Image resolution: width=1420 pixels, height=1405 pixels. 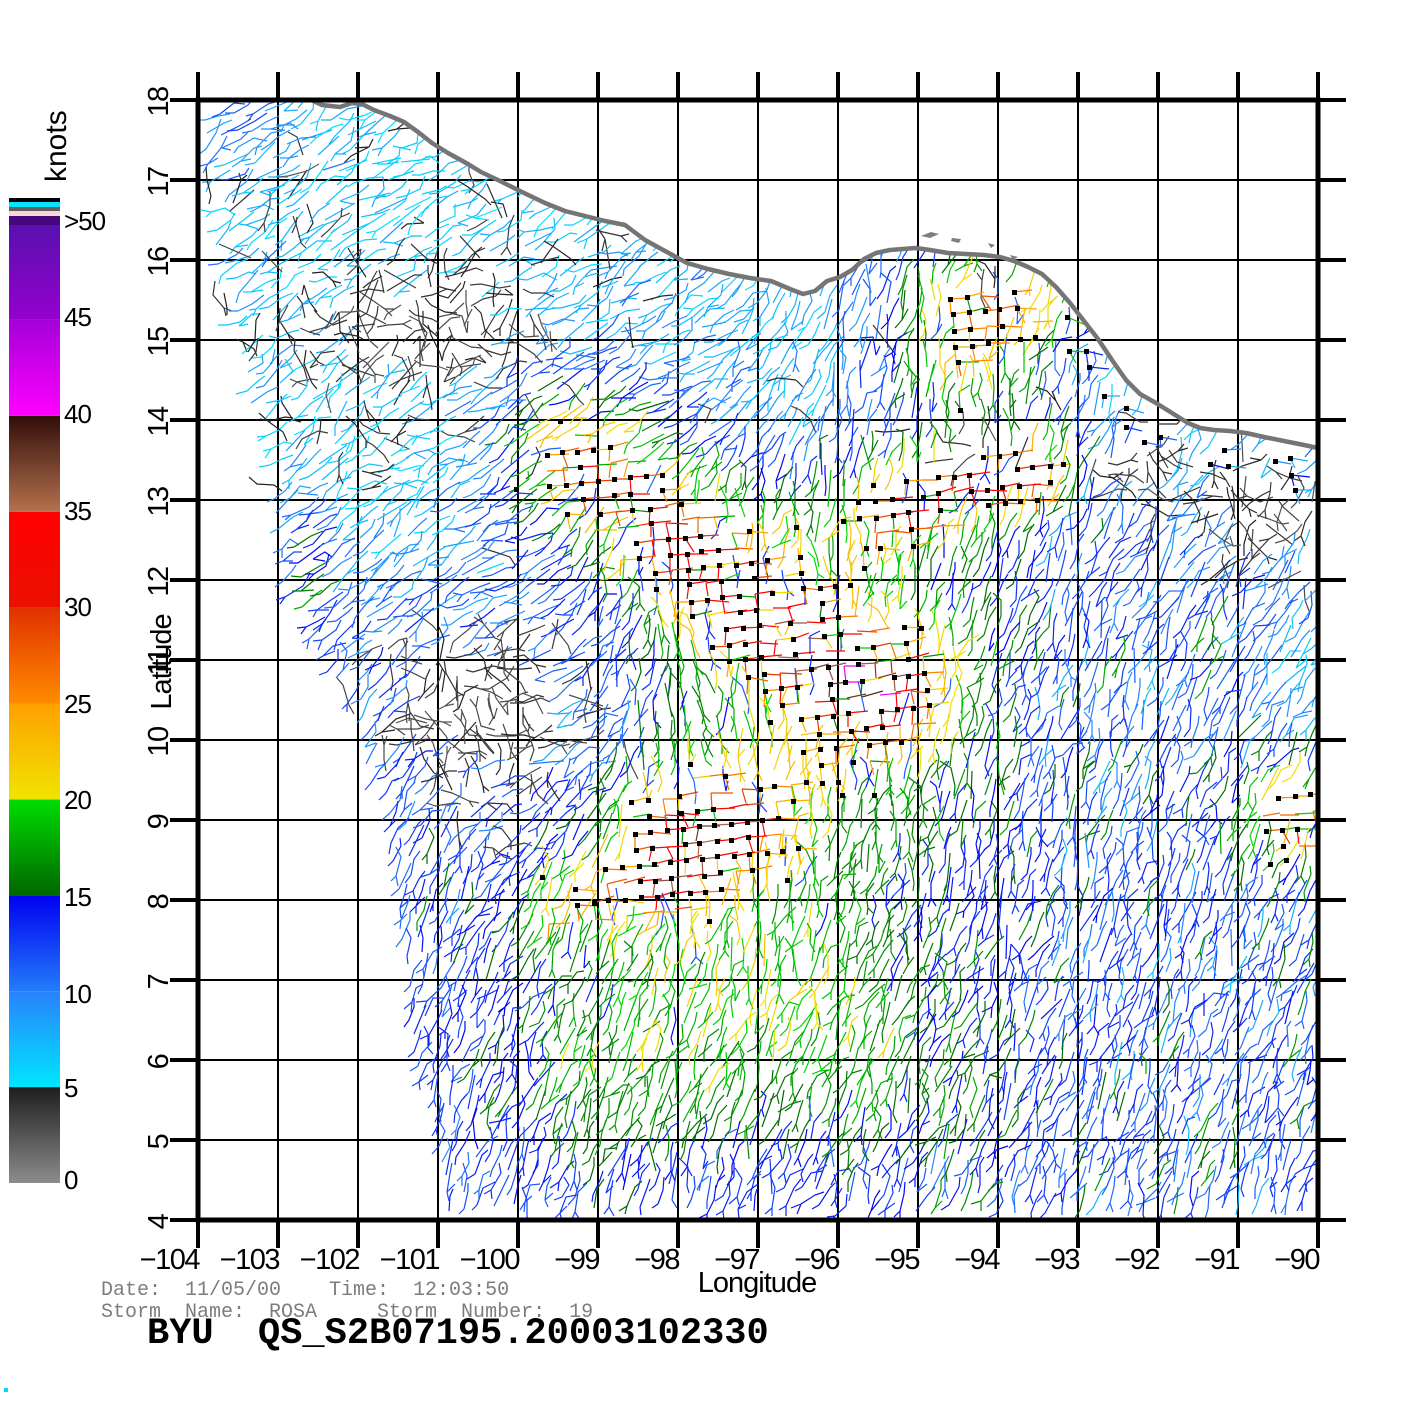 I want to click on svg-text: −96, so click(x=816, y=1260).